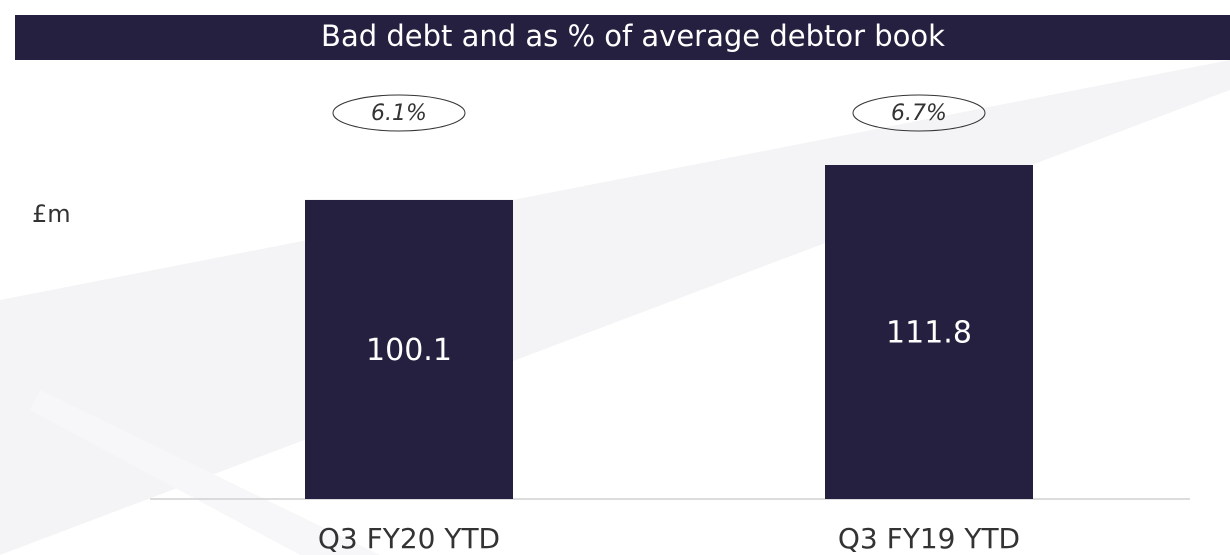  I want to click on annotation-label: 6.7%, so click(919, 113).